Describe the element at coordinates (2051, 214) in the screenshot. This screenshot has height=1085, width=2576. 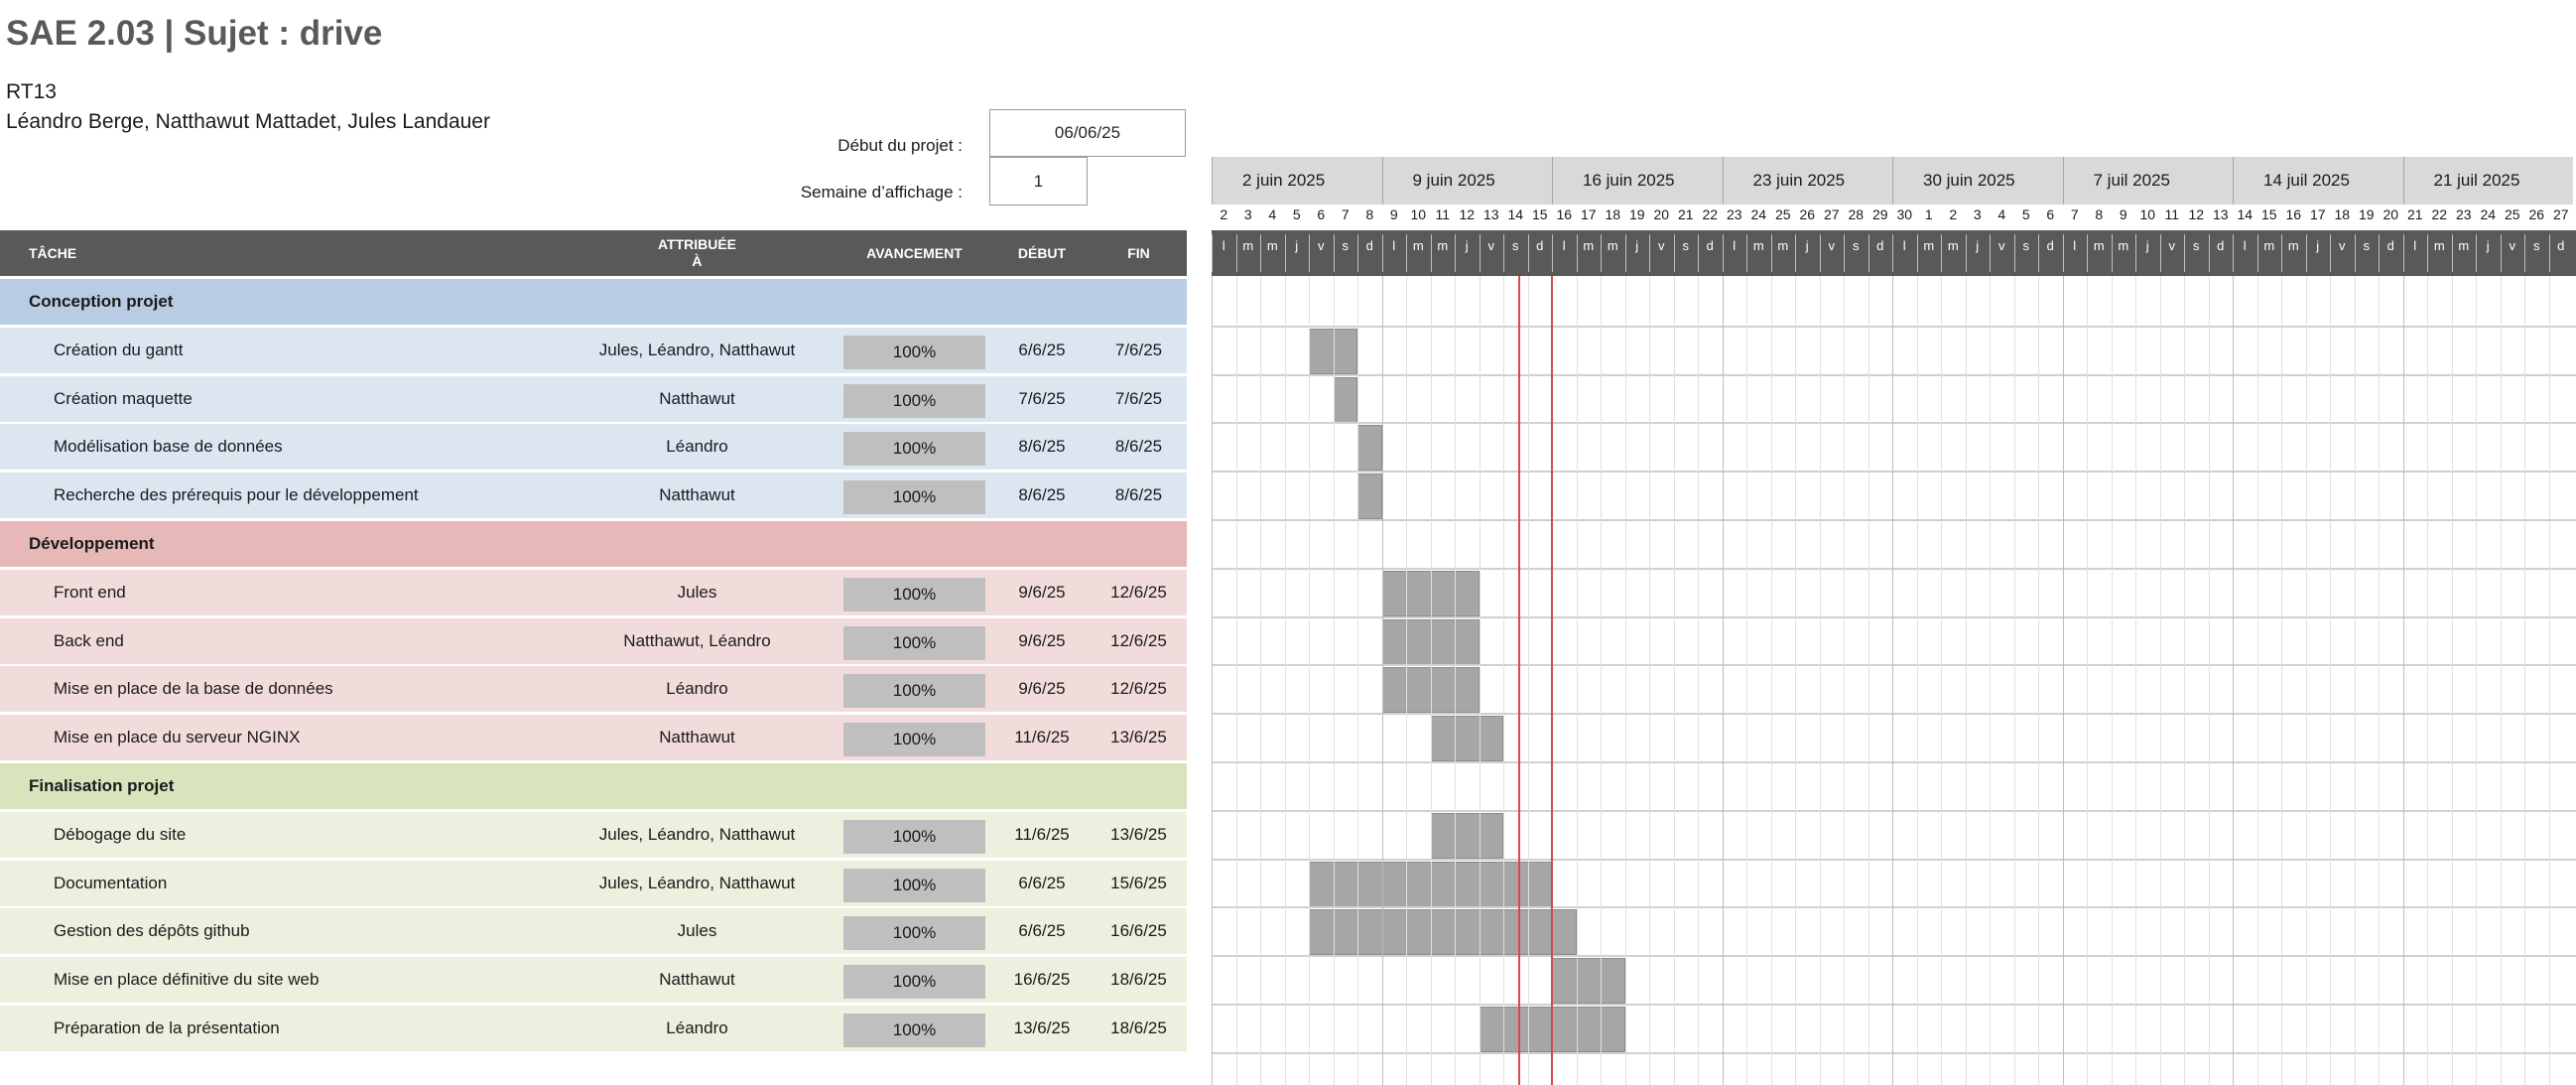
I see `day-number: 6` at that location.